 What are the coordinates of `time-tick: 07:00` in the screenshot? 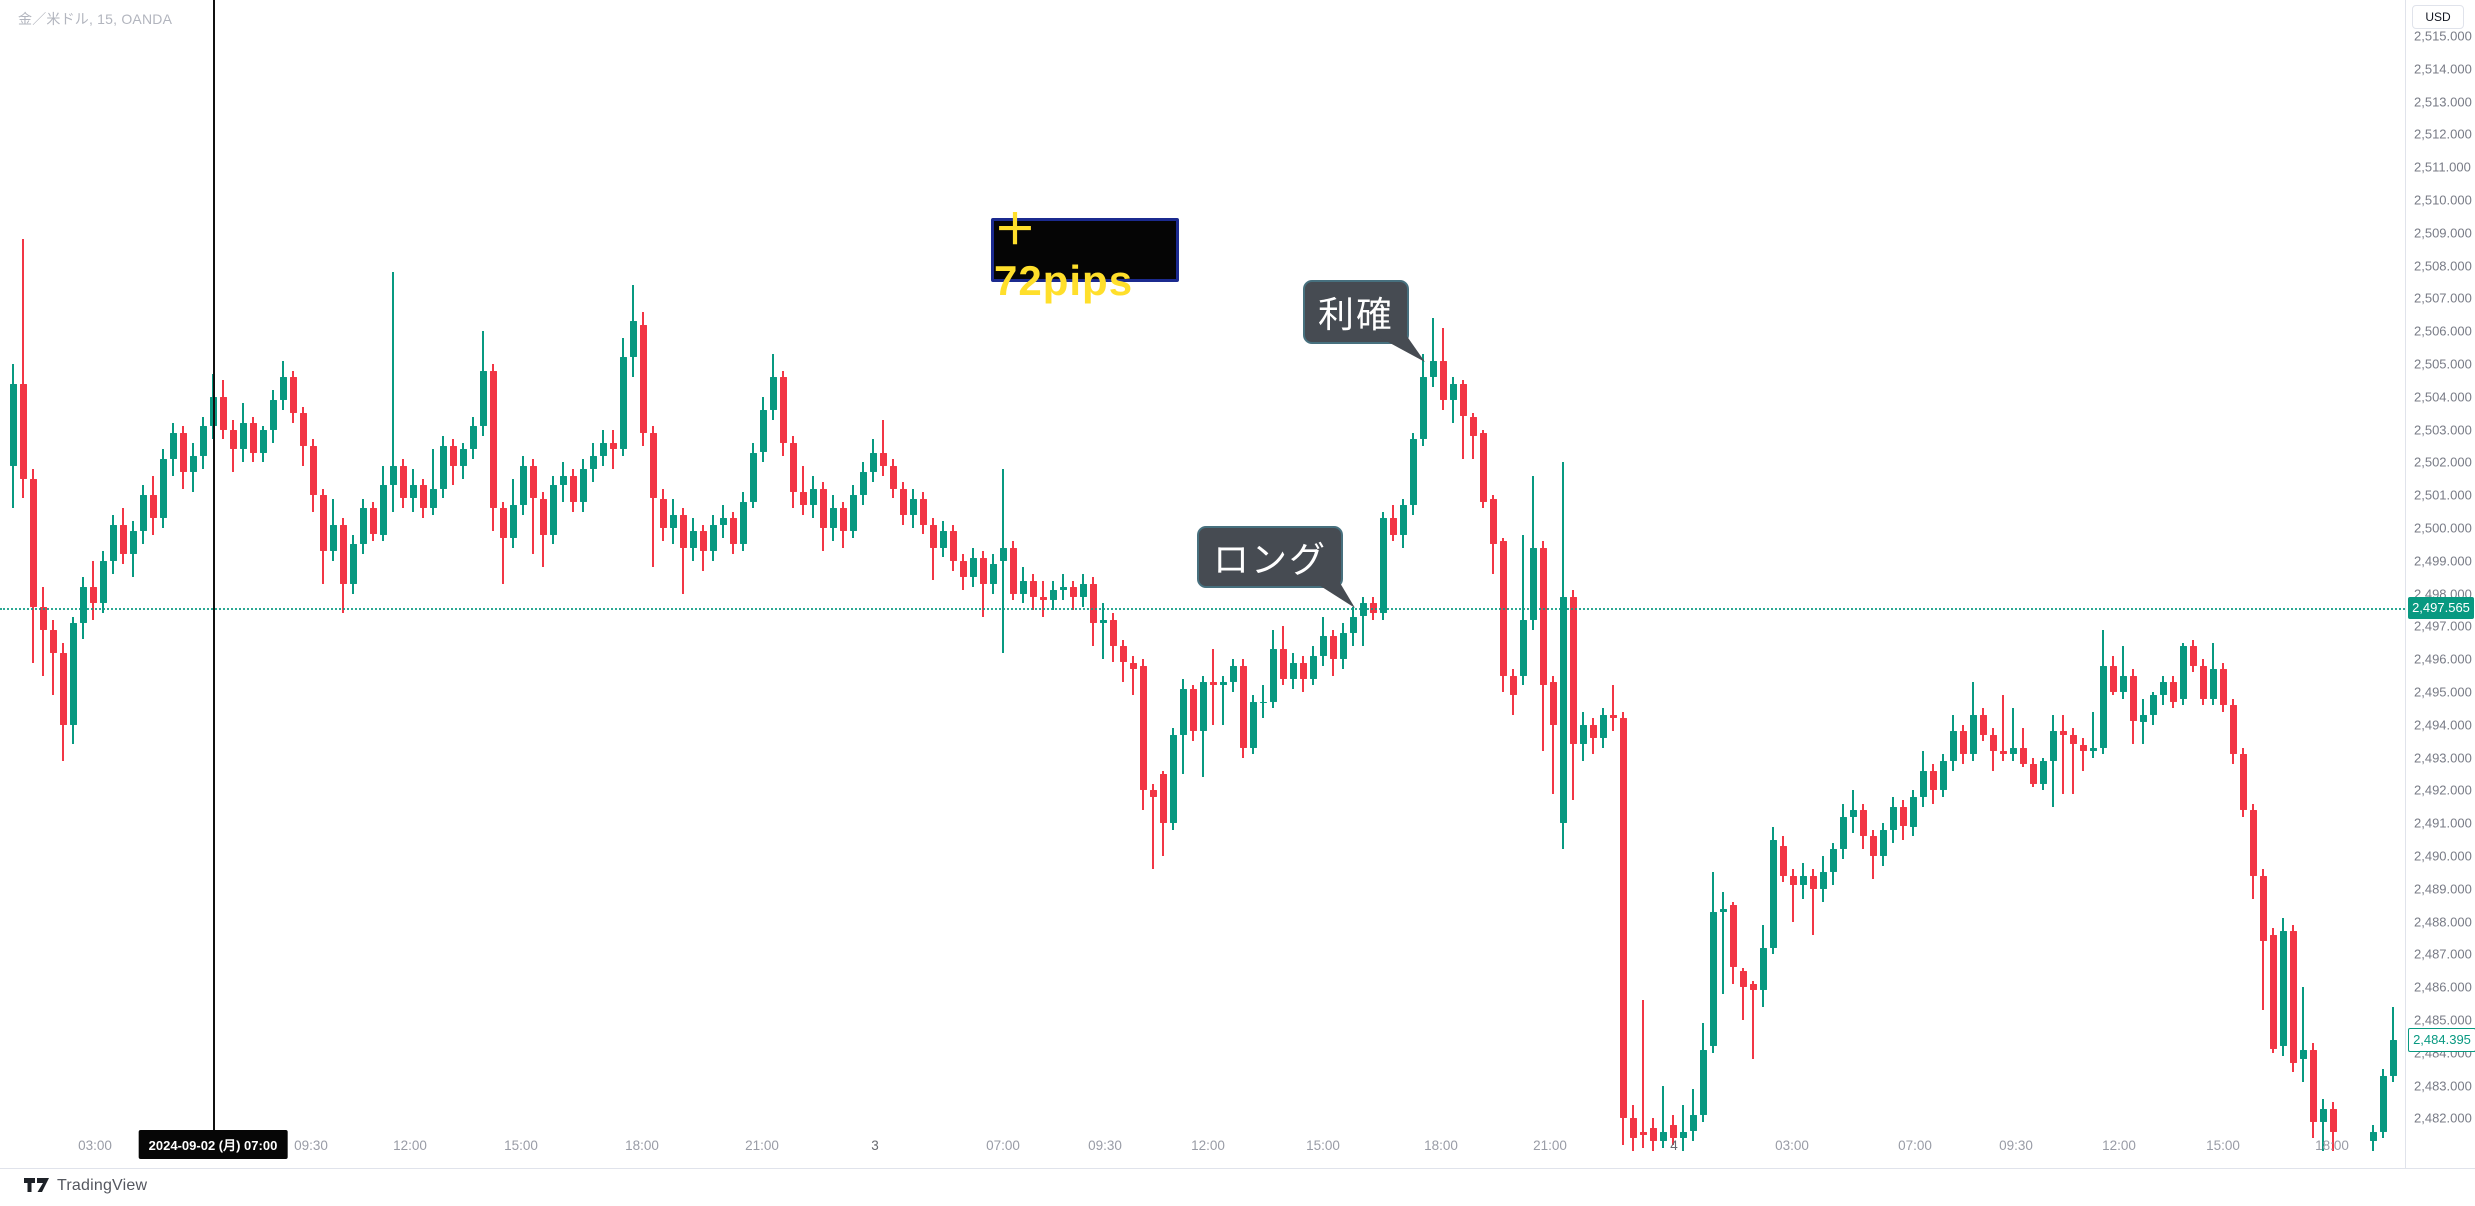 It's located at (1003, 1145).